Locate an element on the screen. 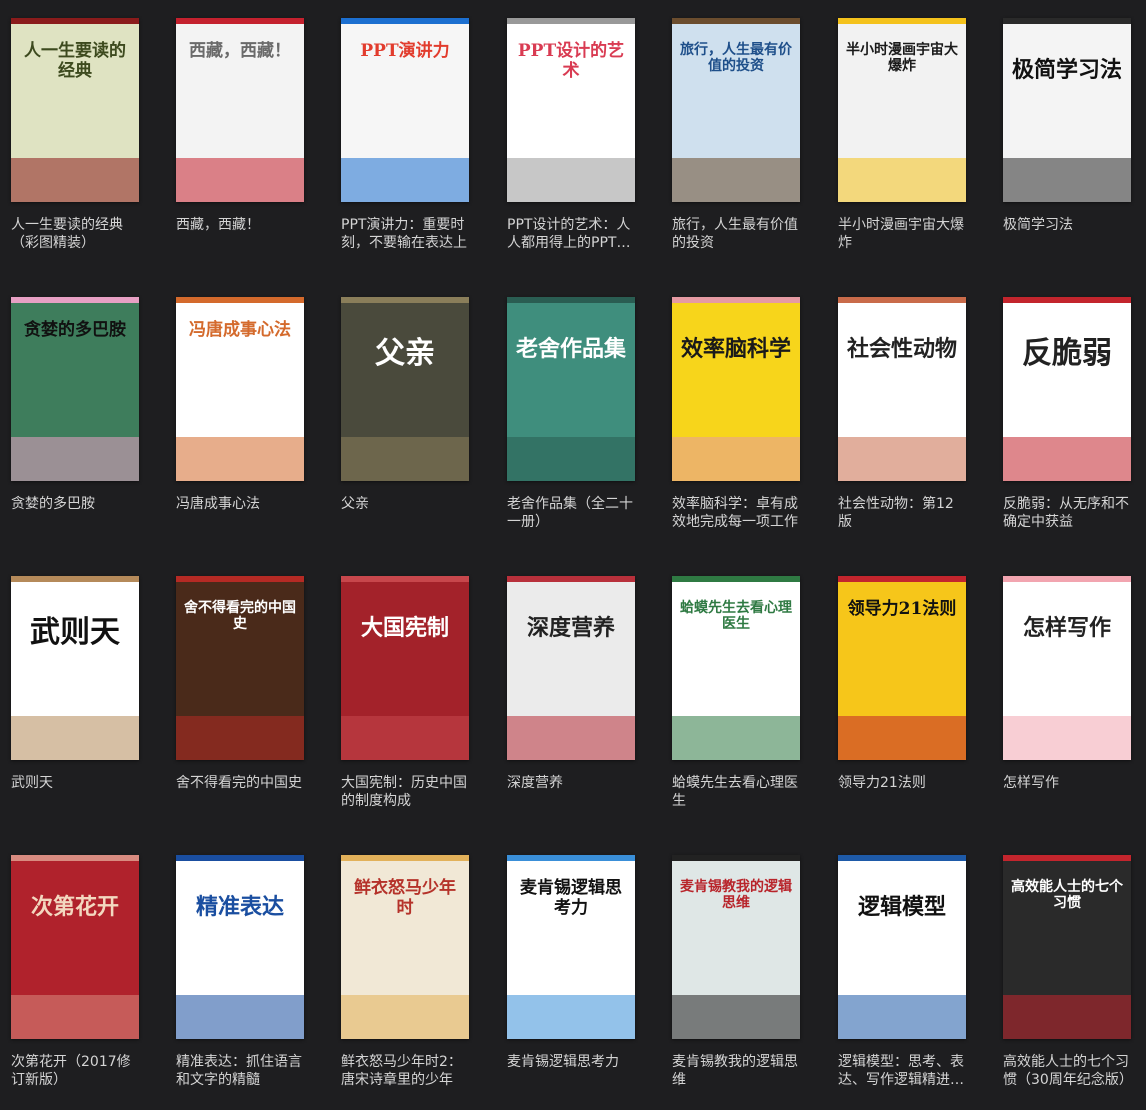 Image resolution: width=1146 pixels, height=1110 pixels. book-cover: 半小时漫画宇宙大爆炸 is located at coordinates (902, 110).